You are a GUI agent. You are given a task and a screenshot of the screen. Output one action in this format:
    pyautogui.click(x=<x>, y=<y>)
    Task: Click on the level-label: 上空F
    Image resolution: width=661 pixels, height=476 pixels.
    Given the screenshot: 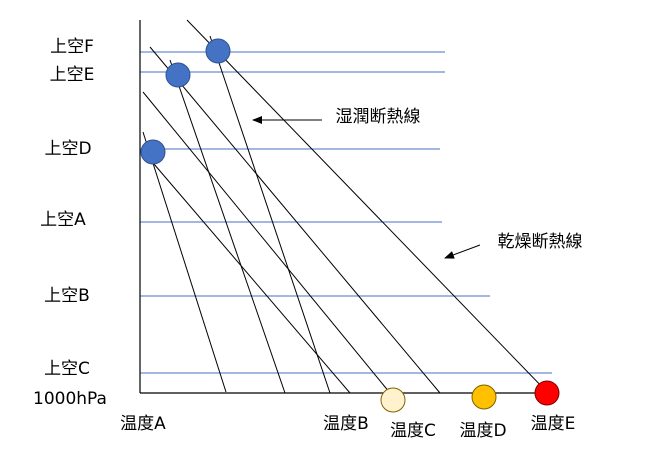 What is the action you would take?
    pyautogui.click(x=72, y=47)
    